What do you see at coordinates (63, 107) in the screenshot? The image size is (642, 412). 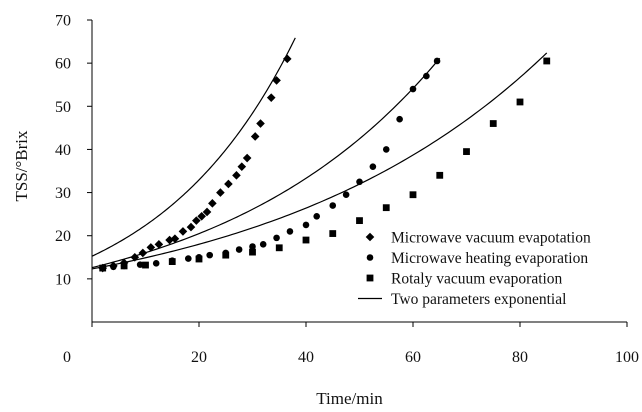 I see `y-tick-label: 50` at bounding box center [63, 107].